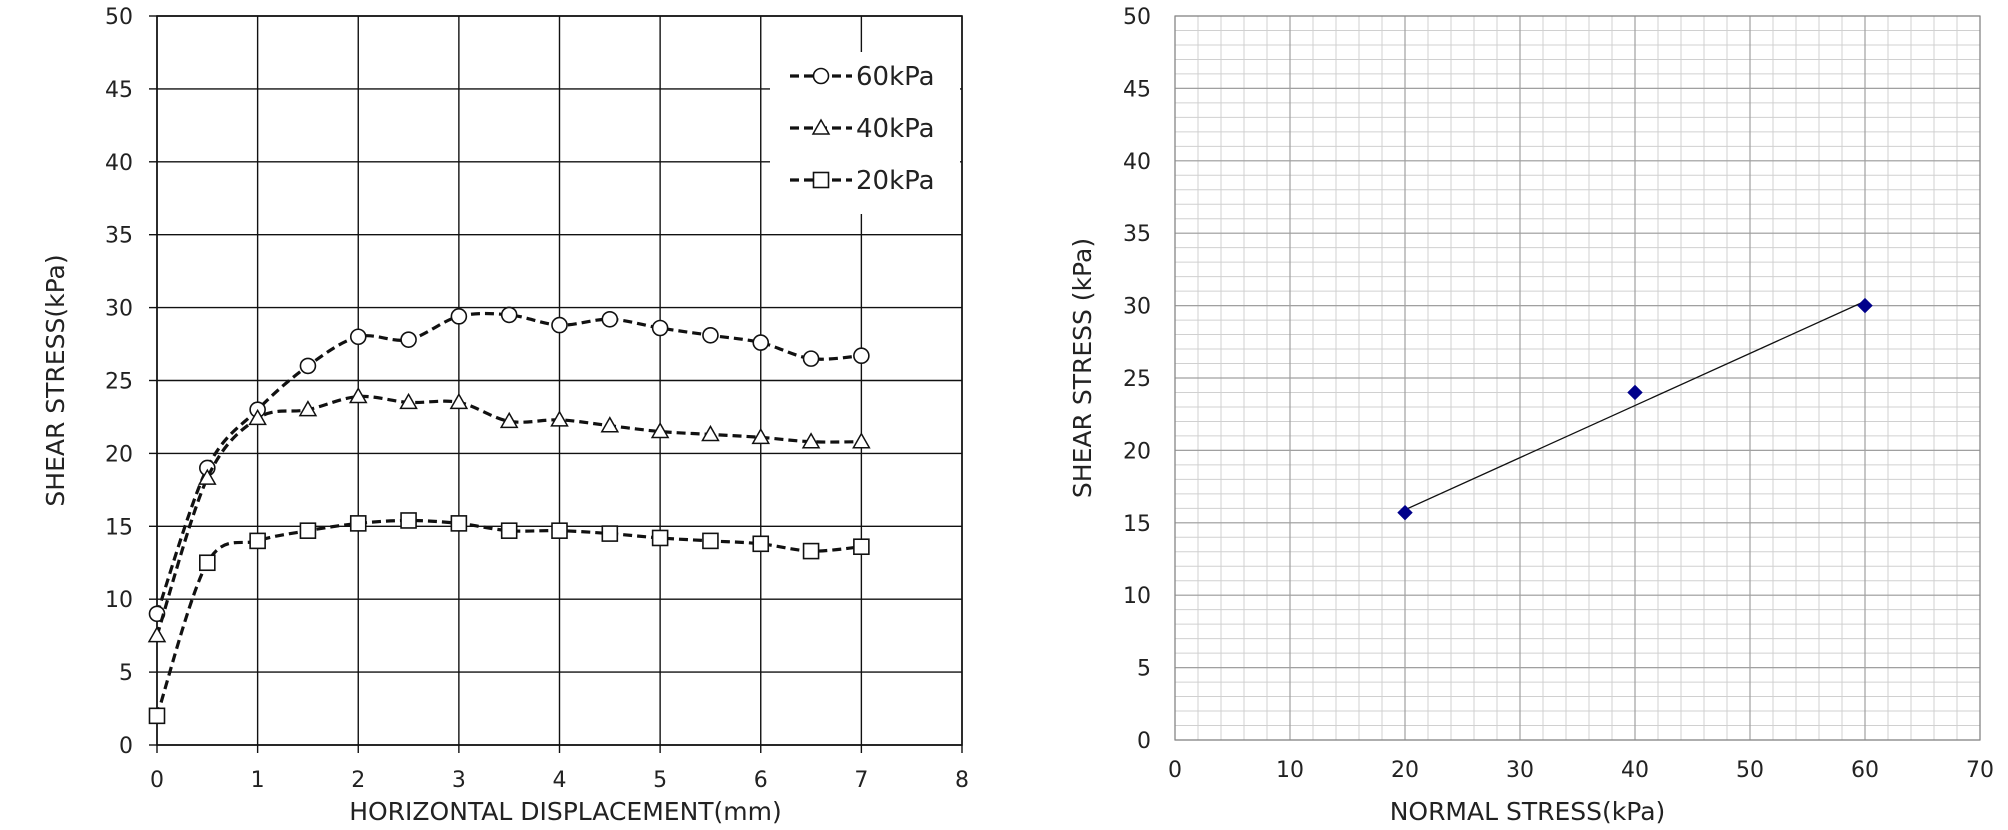 This screenshot has height=830, width=2008. I want to click on x-tick-label: 8, so click(962, 780).